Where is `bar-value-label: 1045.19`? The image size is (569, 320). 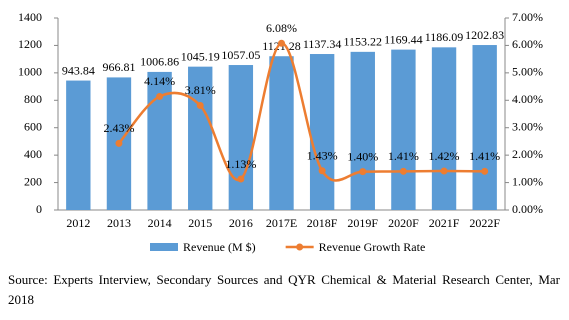
bar-value-label: 1045.19 is located at coordinates (200, 56).